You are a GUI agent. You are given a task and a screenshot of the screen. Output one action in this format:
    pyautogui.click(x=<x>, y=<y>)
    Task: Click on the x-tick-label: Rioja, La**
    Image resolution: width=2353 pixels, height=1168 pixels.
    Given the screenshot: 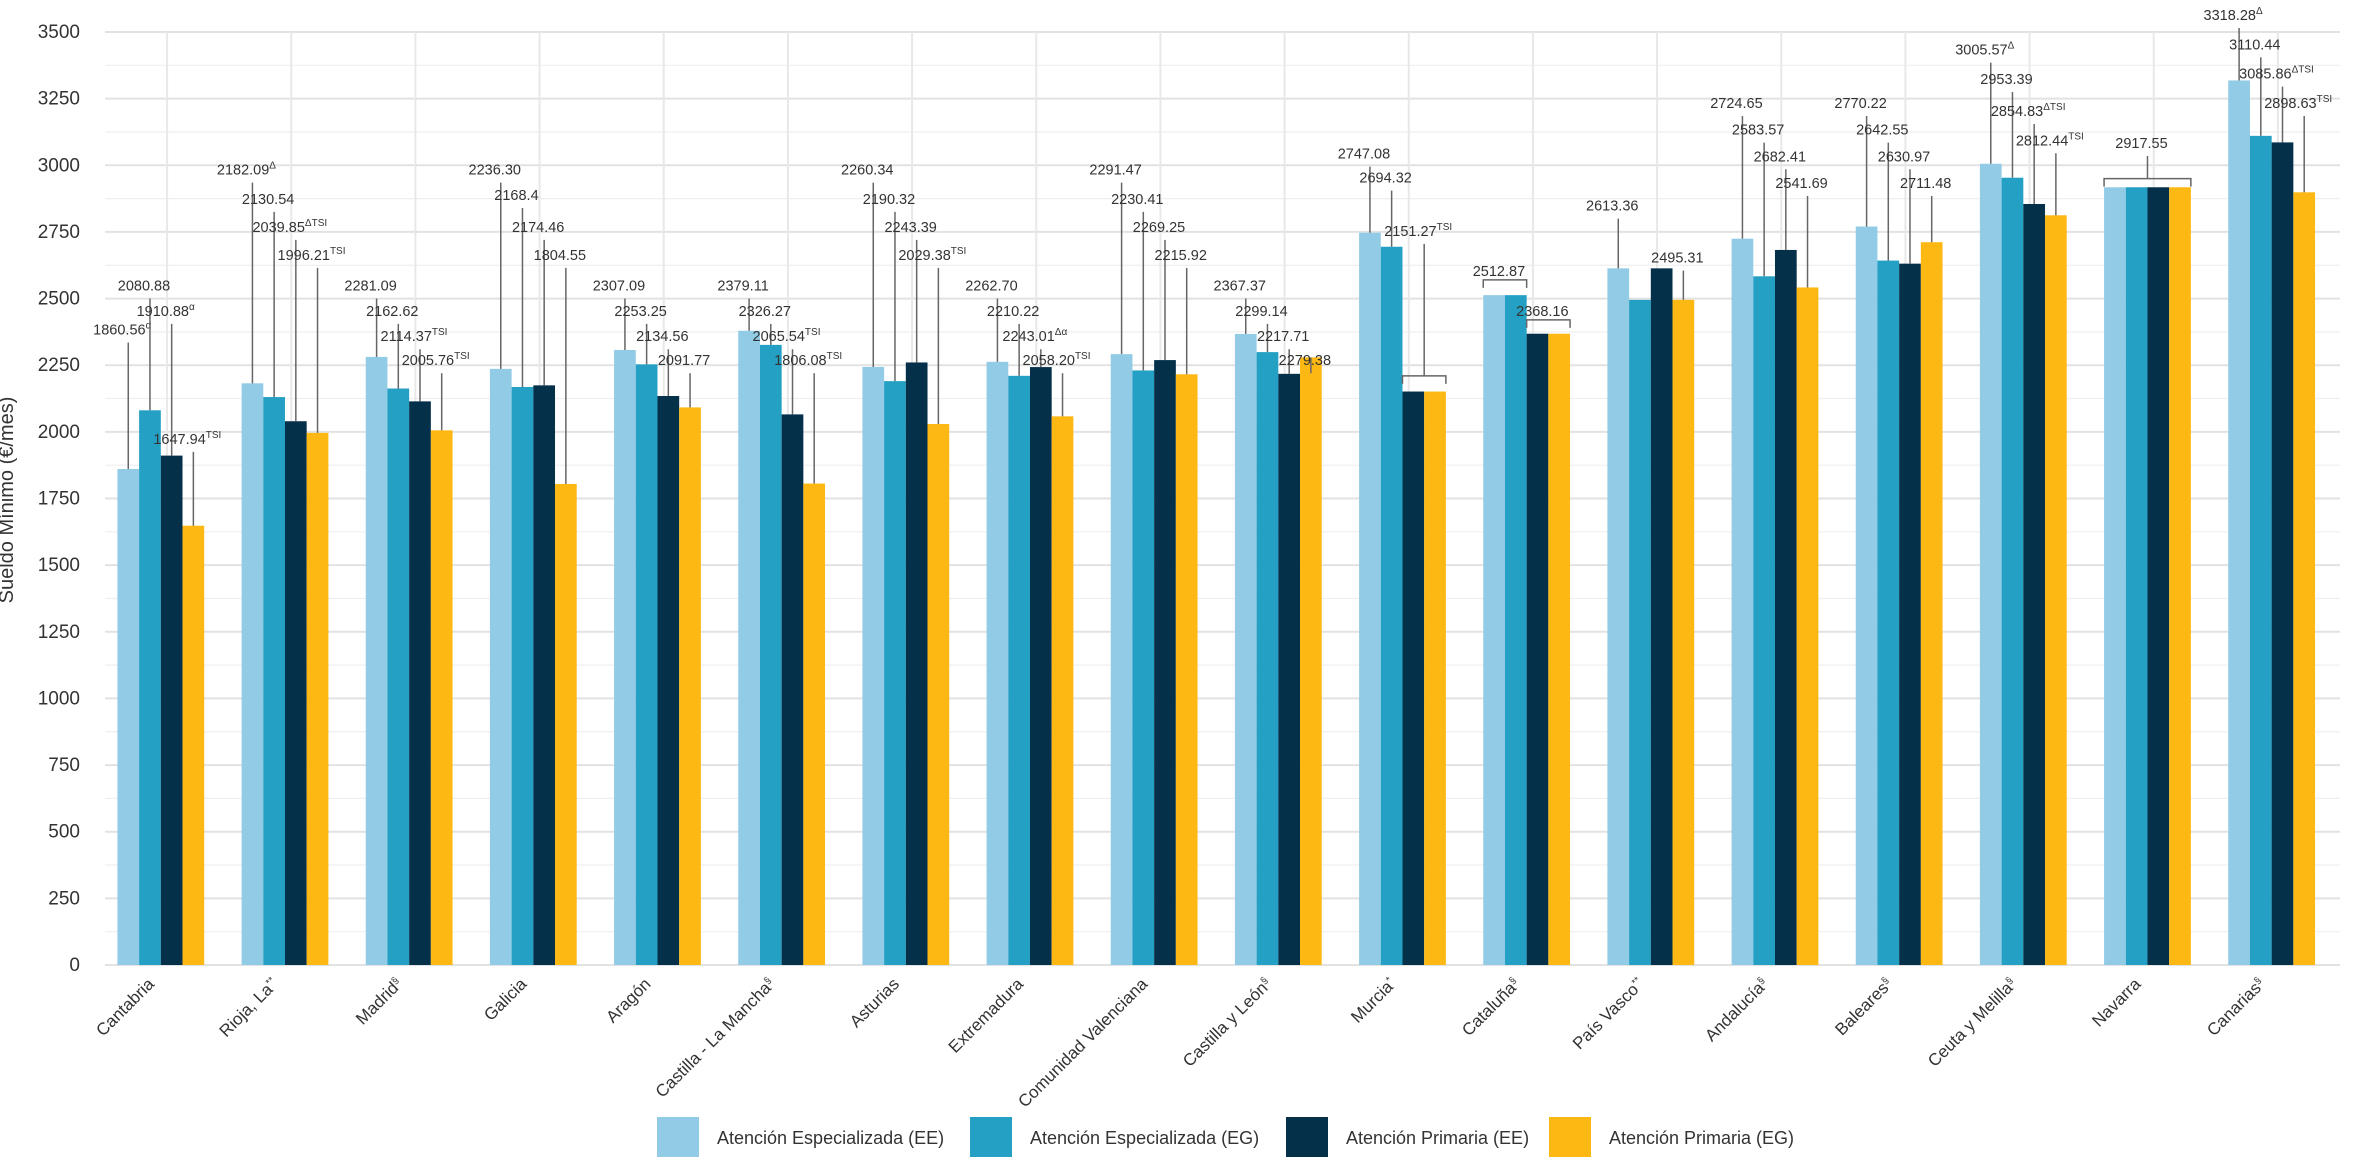 What is the action you would take?
    pyautogui.click(x=249, y=1007)
    